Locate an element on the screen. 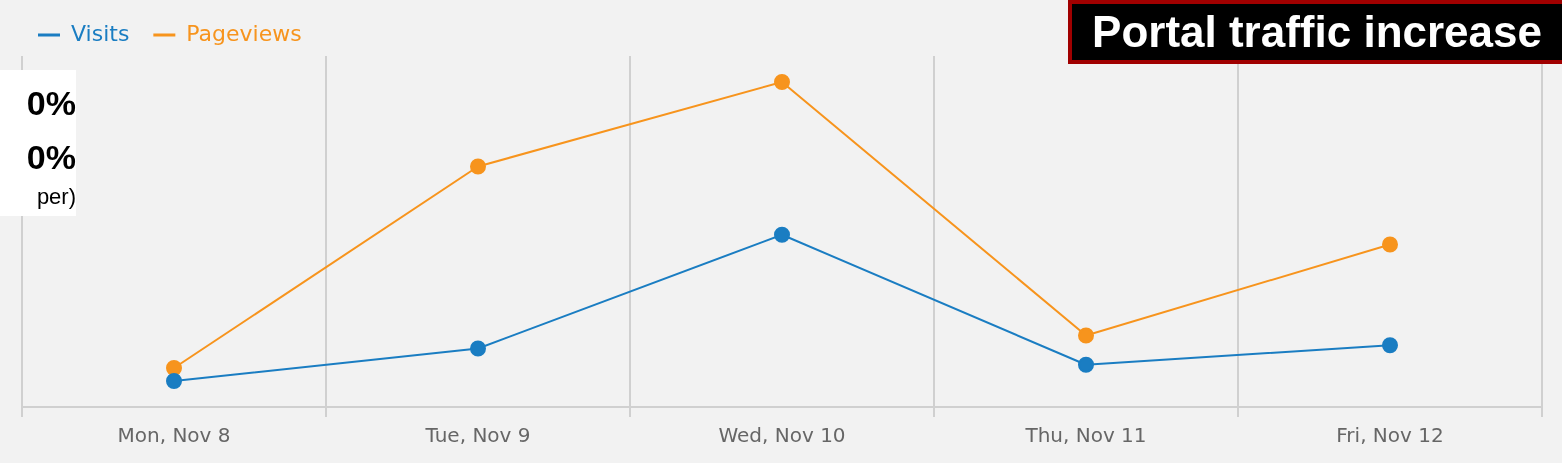 The height and width of the screenshot is (463, 1562). legend-label: Visits is located at coordinates (100, 33).